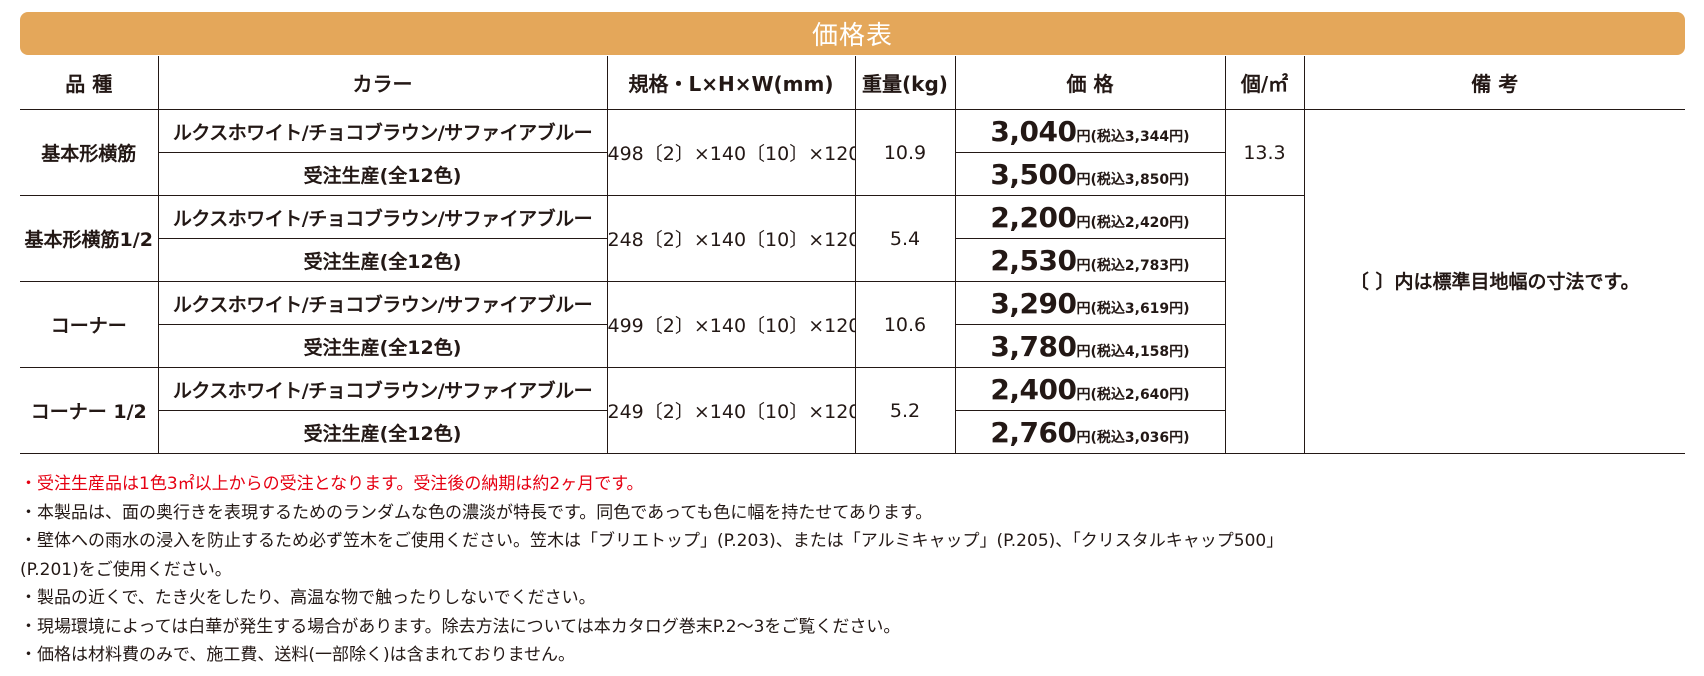 Image resolution: width=1704 pixels, height=676 pixels. I want to click on order-price: 3,500円(税込3,850円), so click(1089, 174).